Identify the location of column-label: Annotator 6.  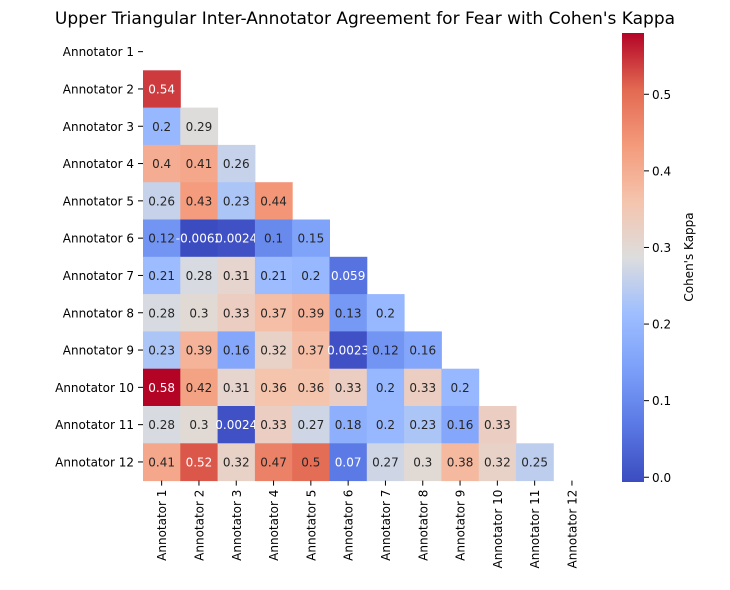
(349, 525).